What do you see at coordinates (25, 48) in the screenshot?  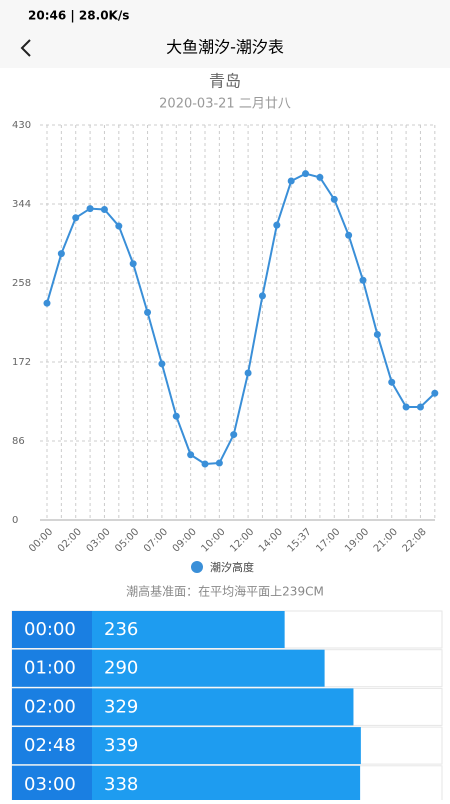 I see `back-button` at bounding box center [25, 48].